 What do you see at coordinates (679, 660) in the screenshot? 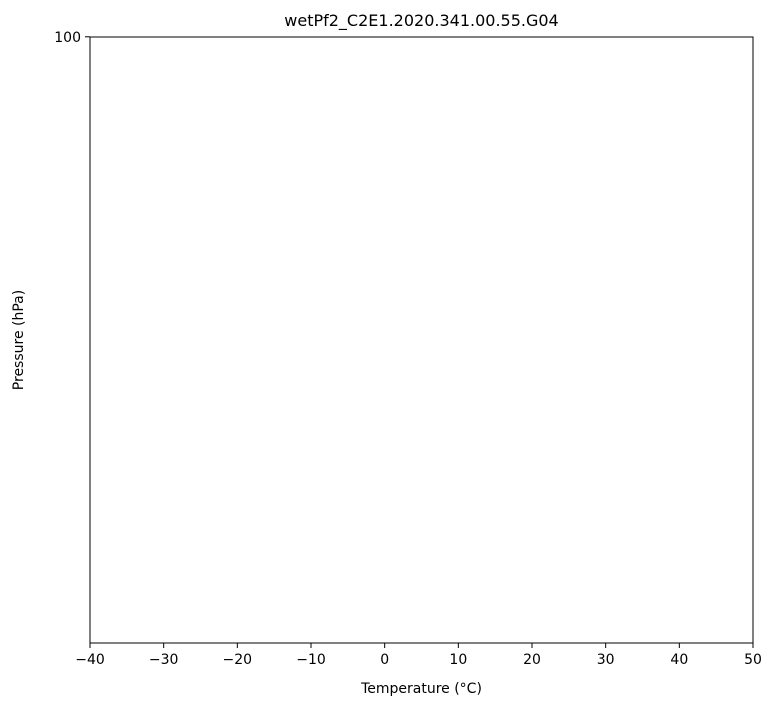
I see `x-tick-label: 40` at bounding box center [679, 660].